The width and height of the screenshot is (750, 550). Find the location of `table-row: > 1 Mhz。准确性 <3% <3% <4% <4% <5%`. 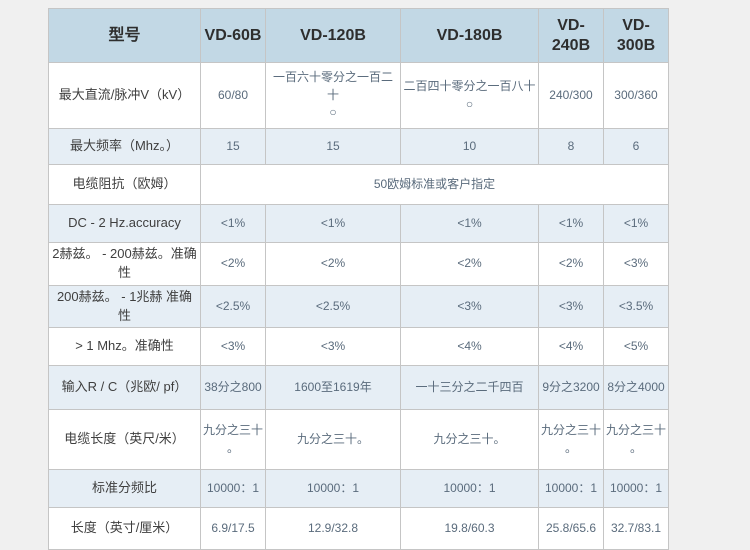

table-row: > 1 Mhz。准确性 <3% <3% <4% <4% <5% is located at coordinates (358, 347).